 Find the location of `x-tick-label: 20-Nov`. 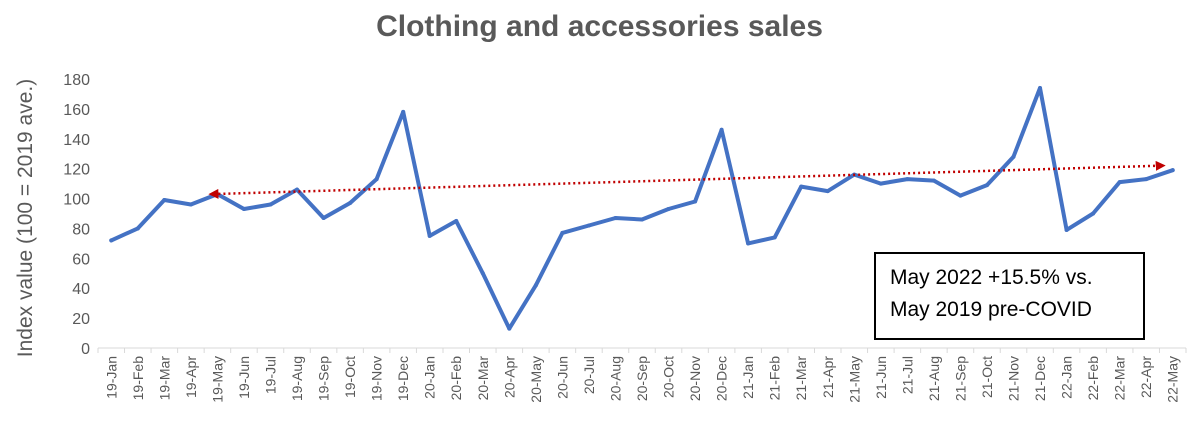

x-tick-label: 20-Nov is located at coordinates (695, 378).